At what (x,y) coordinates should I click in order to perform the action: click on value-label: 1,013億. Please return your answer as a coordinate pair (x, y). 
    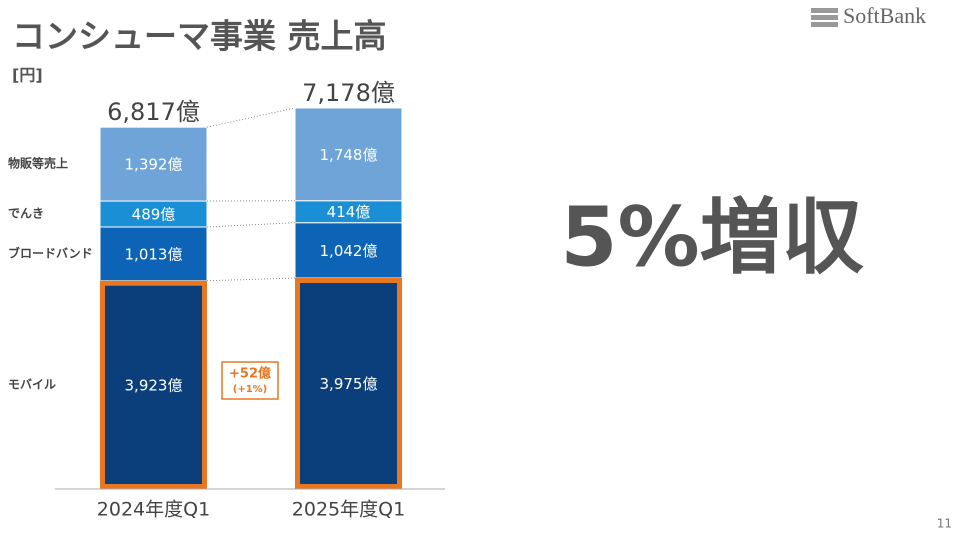
    Looking at the image, I should click on (154, 254).